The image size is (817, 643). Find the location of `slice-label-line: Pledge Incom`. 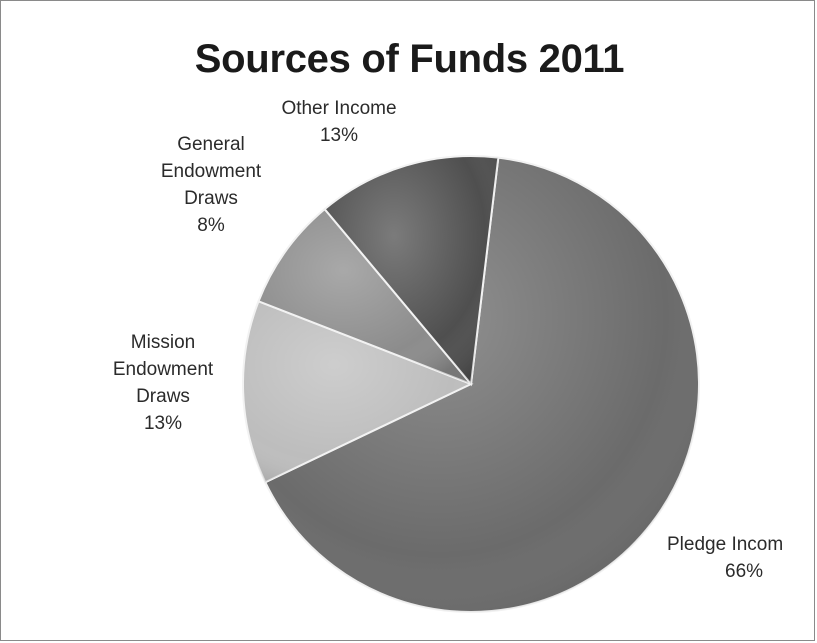

slice-label-line: Pledge Incom is located at coordinates (741, 544).